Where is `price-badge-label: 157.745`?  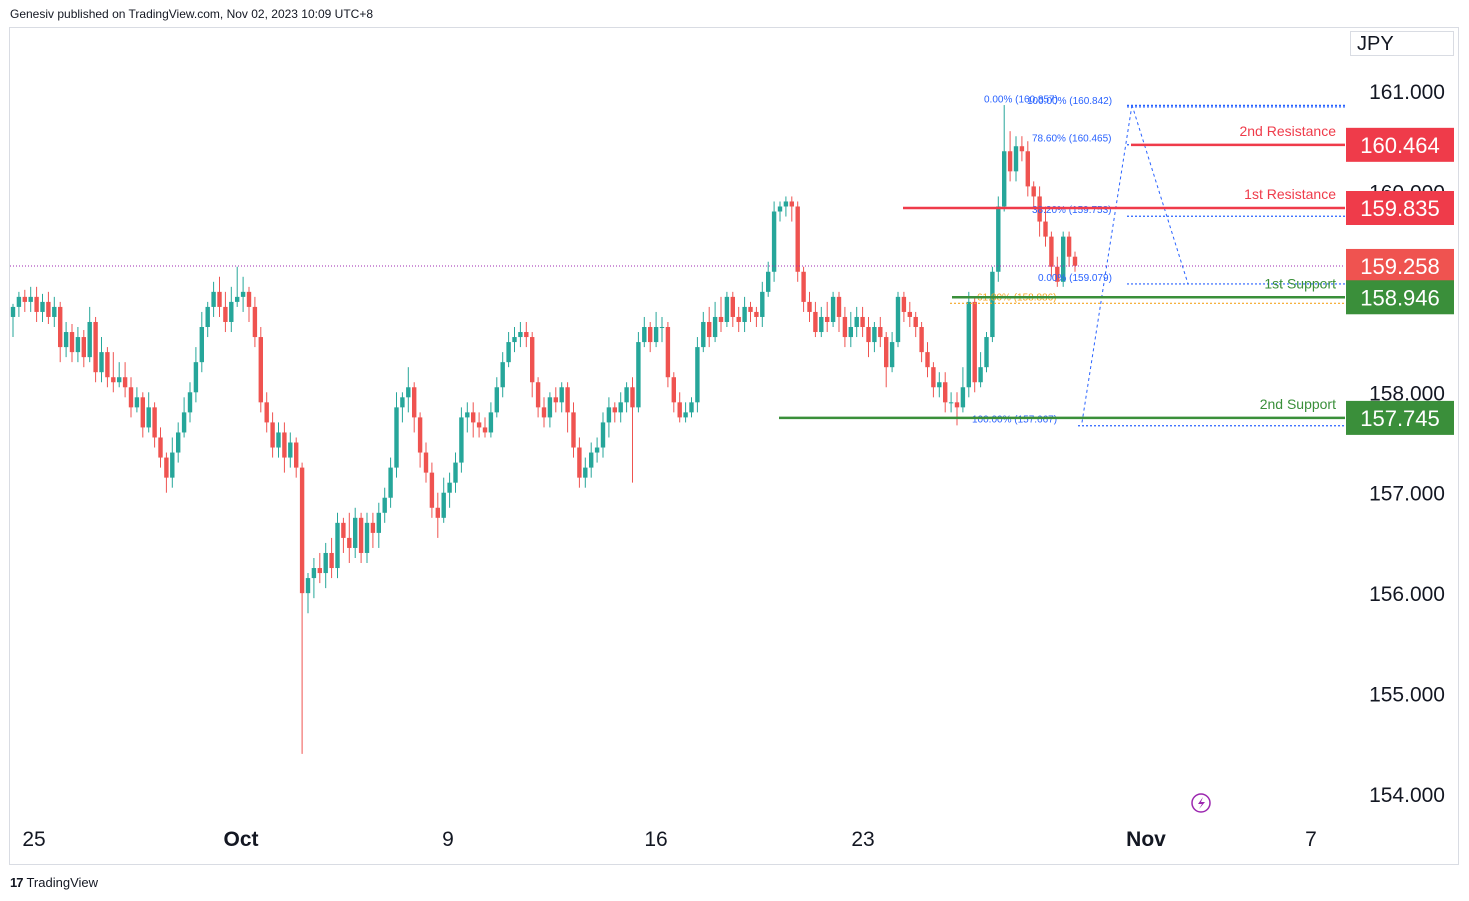 price-badge-label: 157.745 is located at coordinates (1400, 418).